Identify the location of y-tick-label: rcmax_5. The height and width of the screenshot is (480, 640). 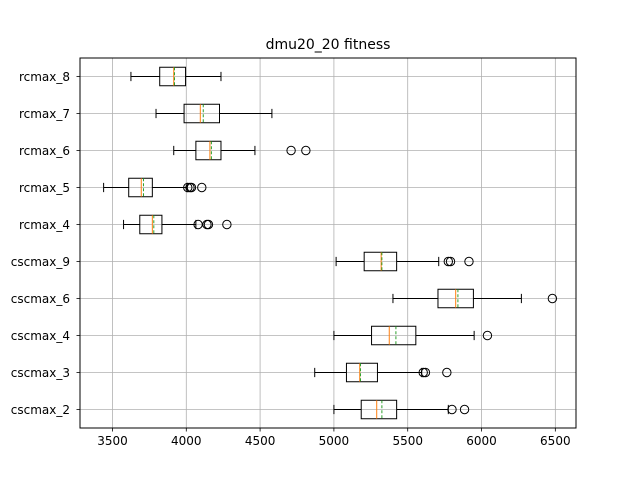
(44, 188).